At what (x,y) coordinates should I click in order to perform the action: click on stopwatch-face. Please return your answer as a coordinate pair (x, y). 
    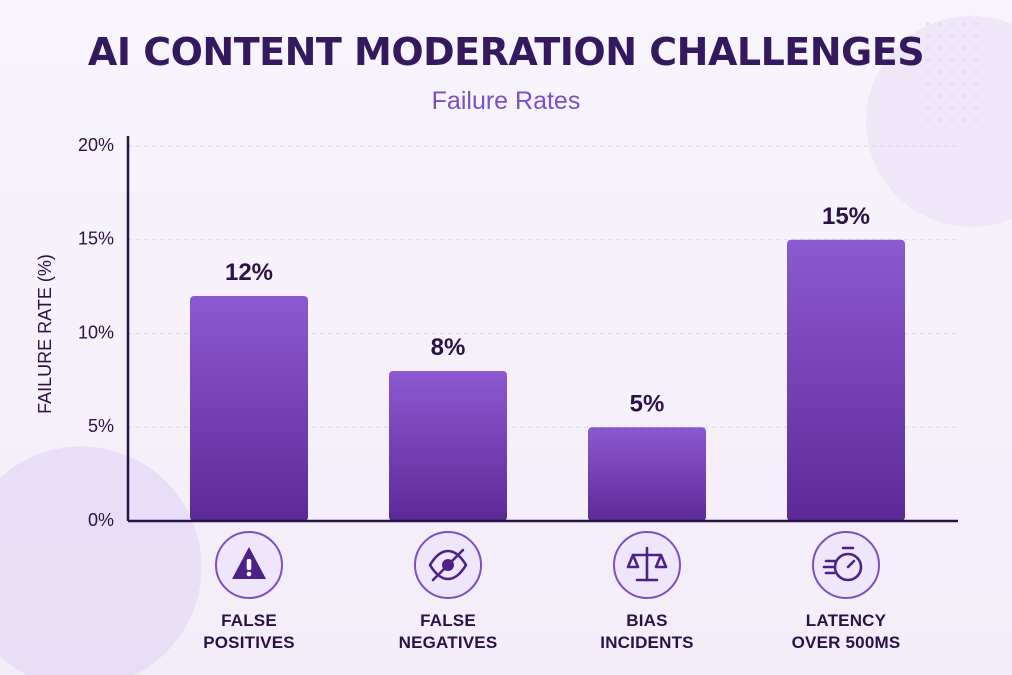
    Looking at the image, I should click on (848, 567).